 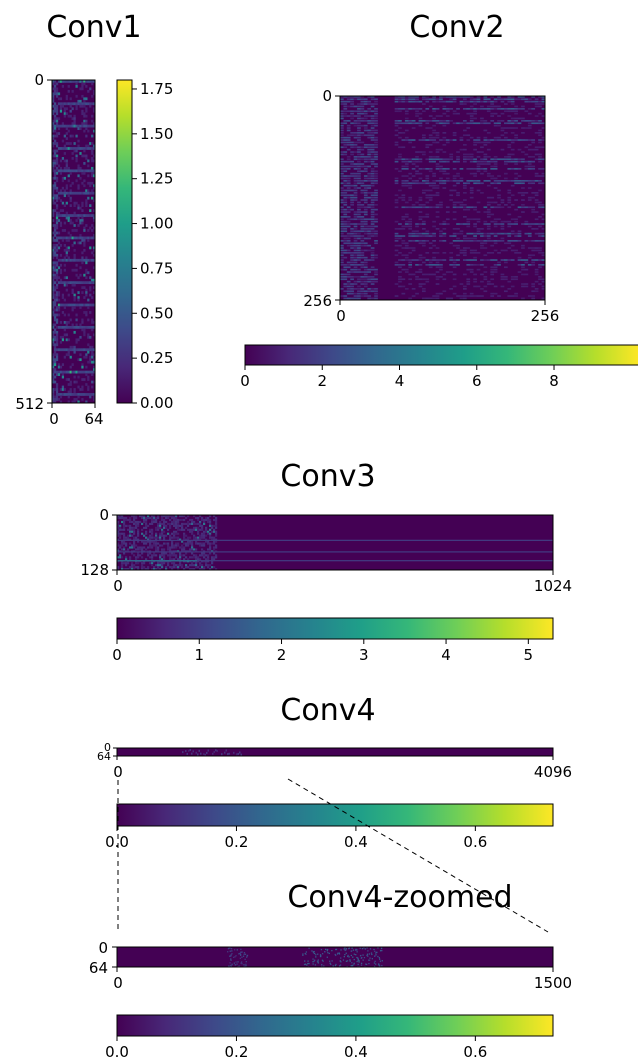 I want to click on conv1-heatmap-cells, so click(x=73, y=241).